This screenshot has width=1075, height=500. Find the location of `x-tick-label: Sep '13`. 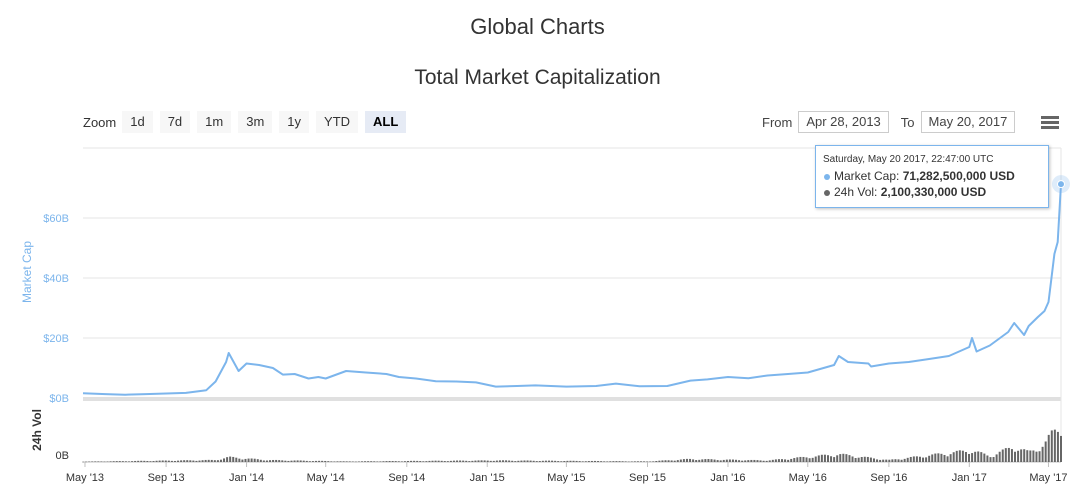

x-tick-label: Sep '13 is located at coordinates (166, 478).